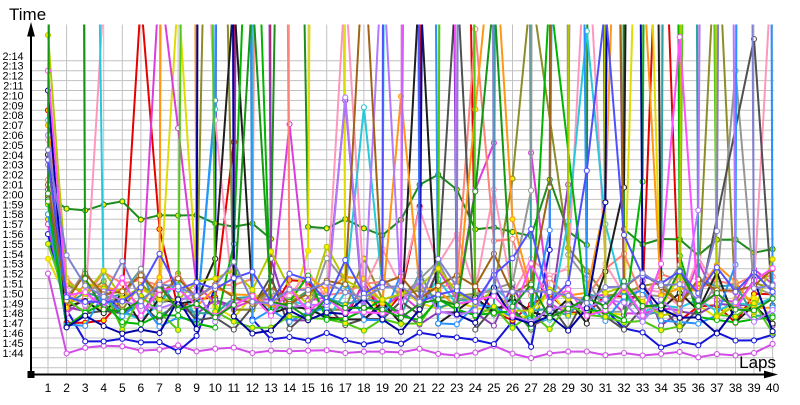 The height and width of the screenshot is (405, 800). Describe the element at coordinates (643, 388) in the screenshot. I see `svg-text: 33` at that location.